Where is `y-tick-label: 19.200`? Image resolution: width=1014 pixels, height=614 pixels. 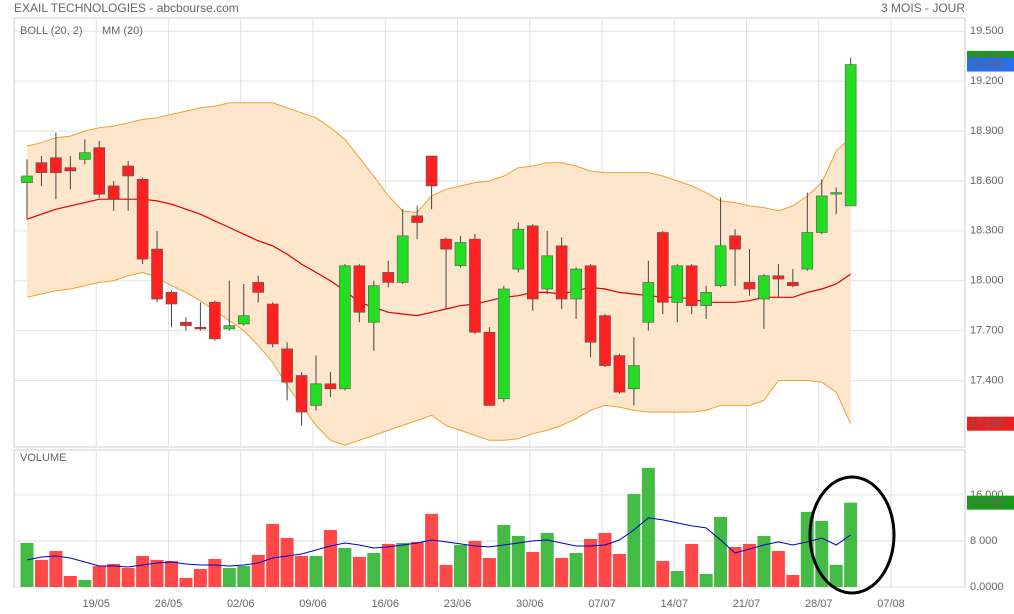
y-tick-label: 19.200 is located at coordinates (987, 81).